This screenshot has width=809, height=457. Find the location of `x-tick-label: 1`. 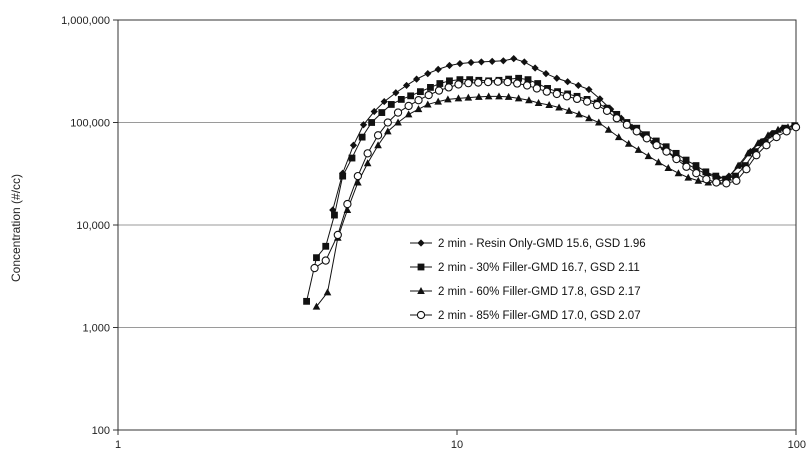

x-tick-label: 1 is located at coordinates (118, 445).